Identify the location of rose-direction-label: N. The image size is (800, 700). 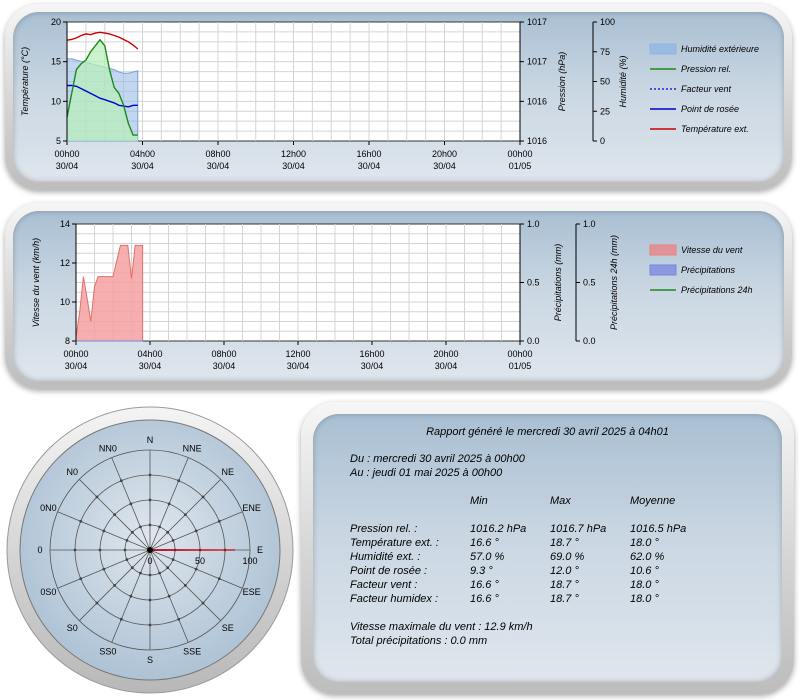
(150, 440).